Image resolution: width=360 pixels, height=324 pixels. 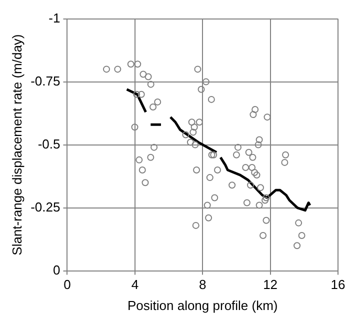 What do you see at coordinates (202, 284) in the screenshot?
I see `x-tick-label: 8` at bounding box center [202, 284].